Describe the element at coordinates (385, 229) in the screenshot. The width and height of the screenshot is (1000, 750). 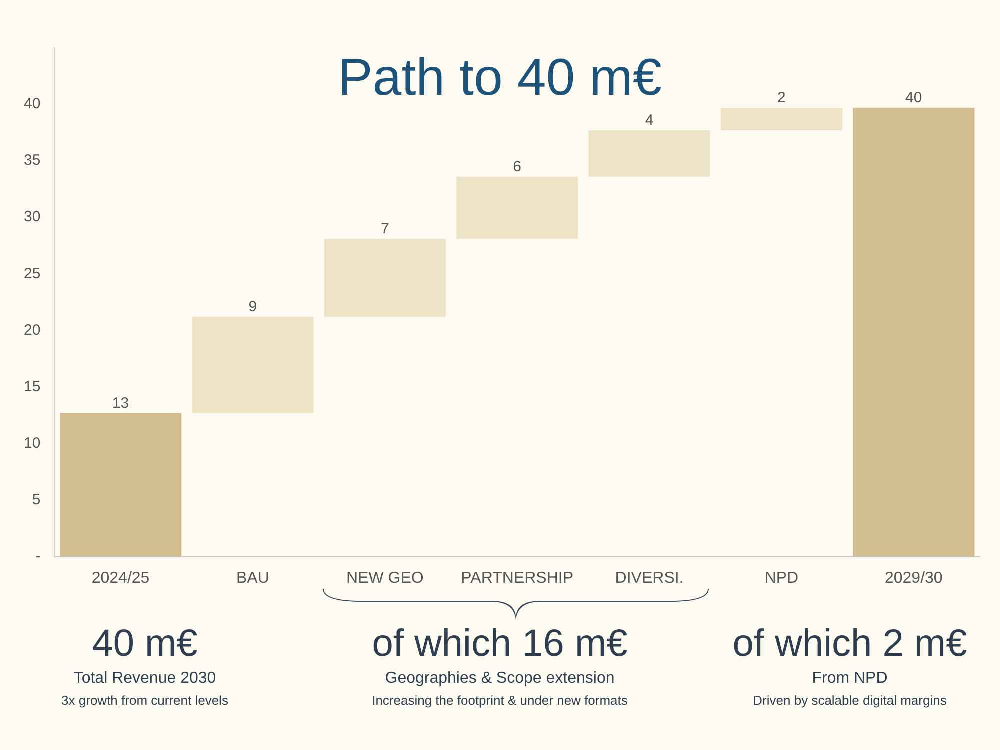
I see `data-label: 7` at that location.